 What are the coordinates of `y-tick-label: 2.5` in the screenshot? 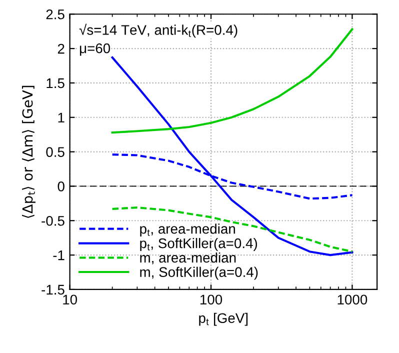 It's located at (55, 14).